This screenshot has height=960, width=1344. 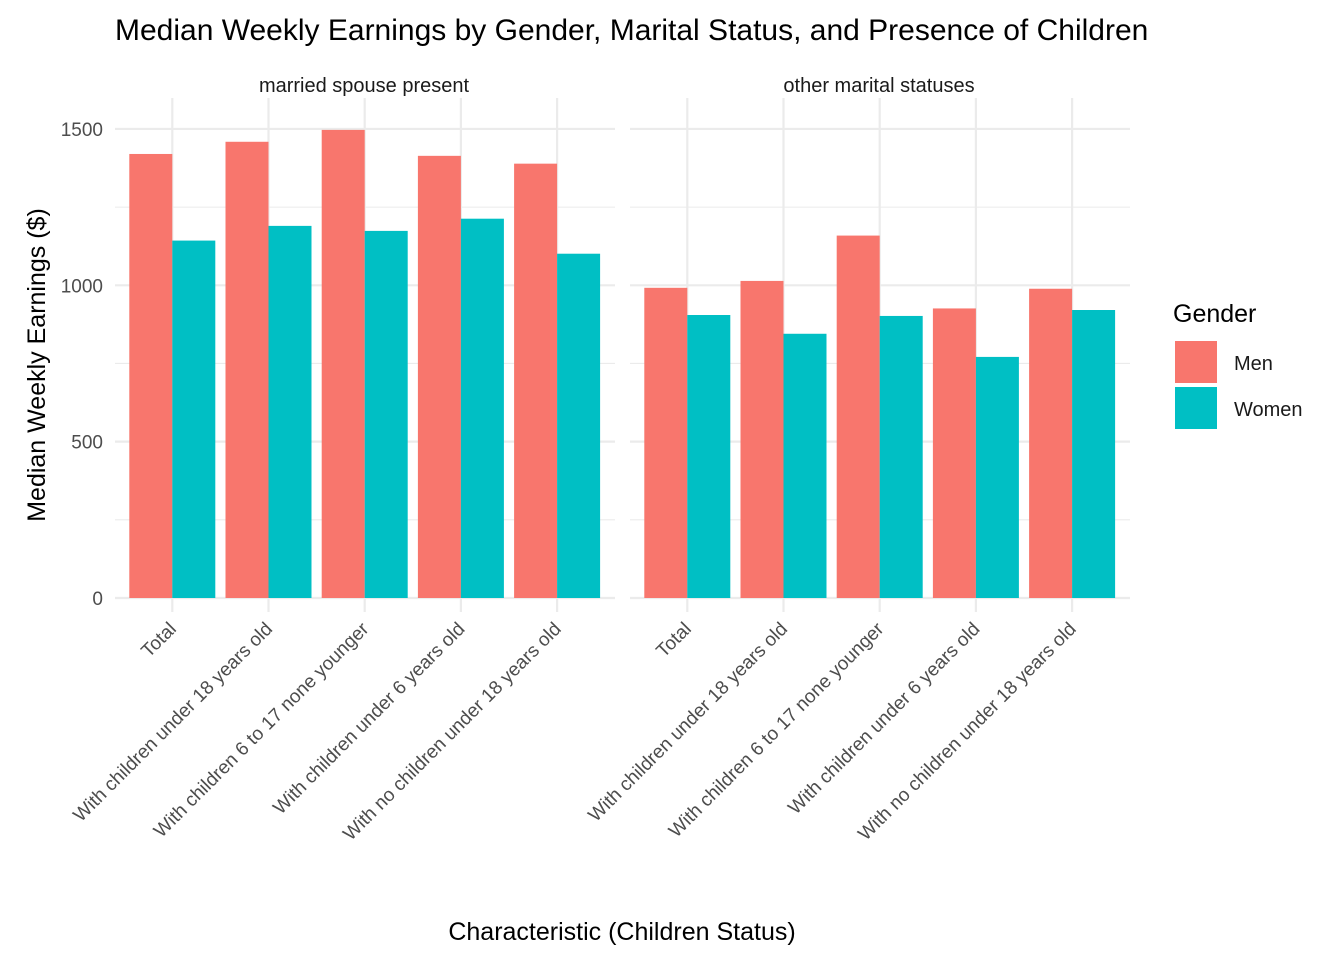 I want to click on legend-swatch-women, so click(x=1196, y=408).